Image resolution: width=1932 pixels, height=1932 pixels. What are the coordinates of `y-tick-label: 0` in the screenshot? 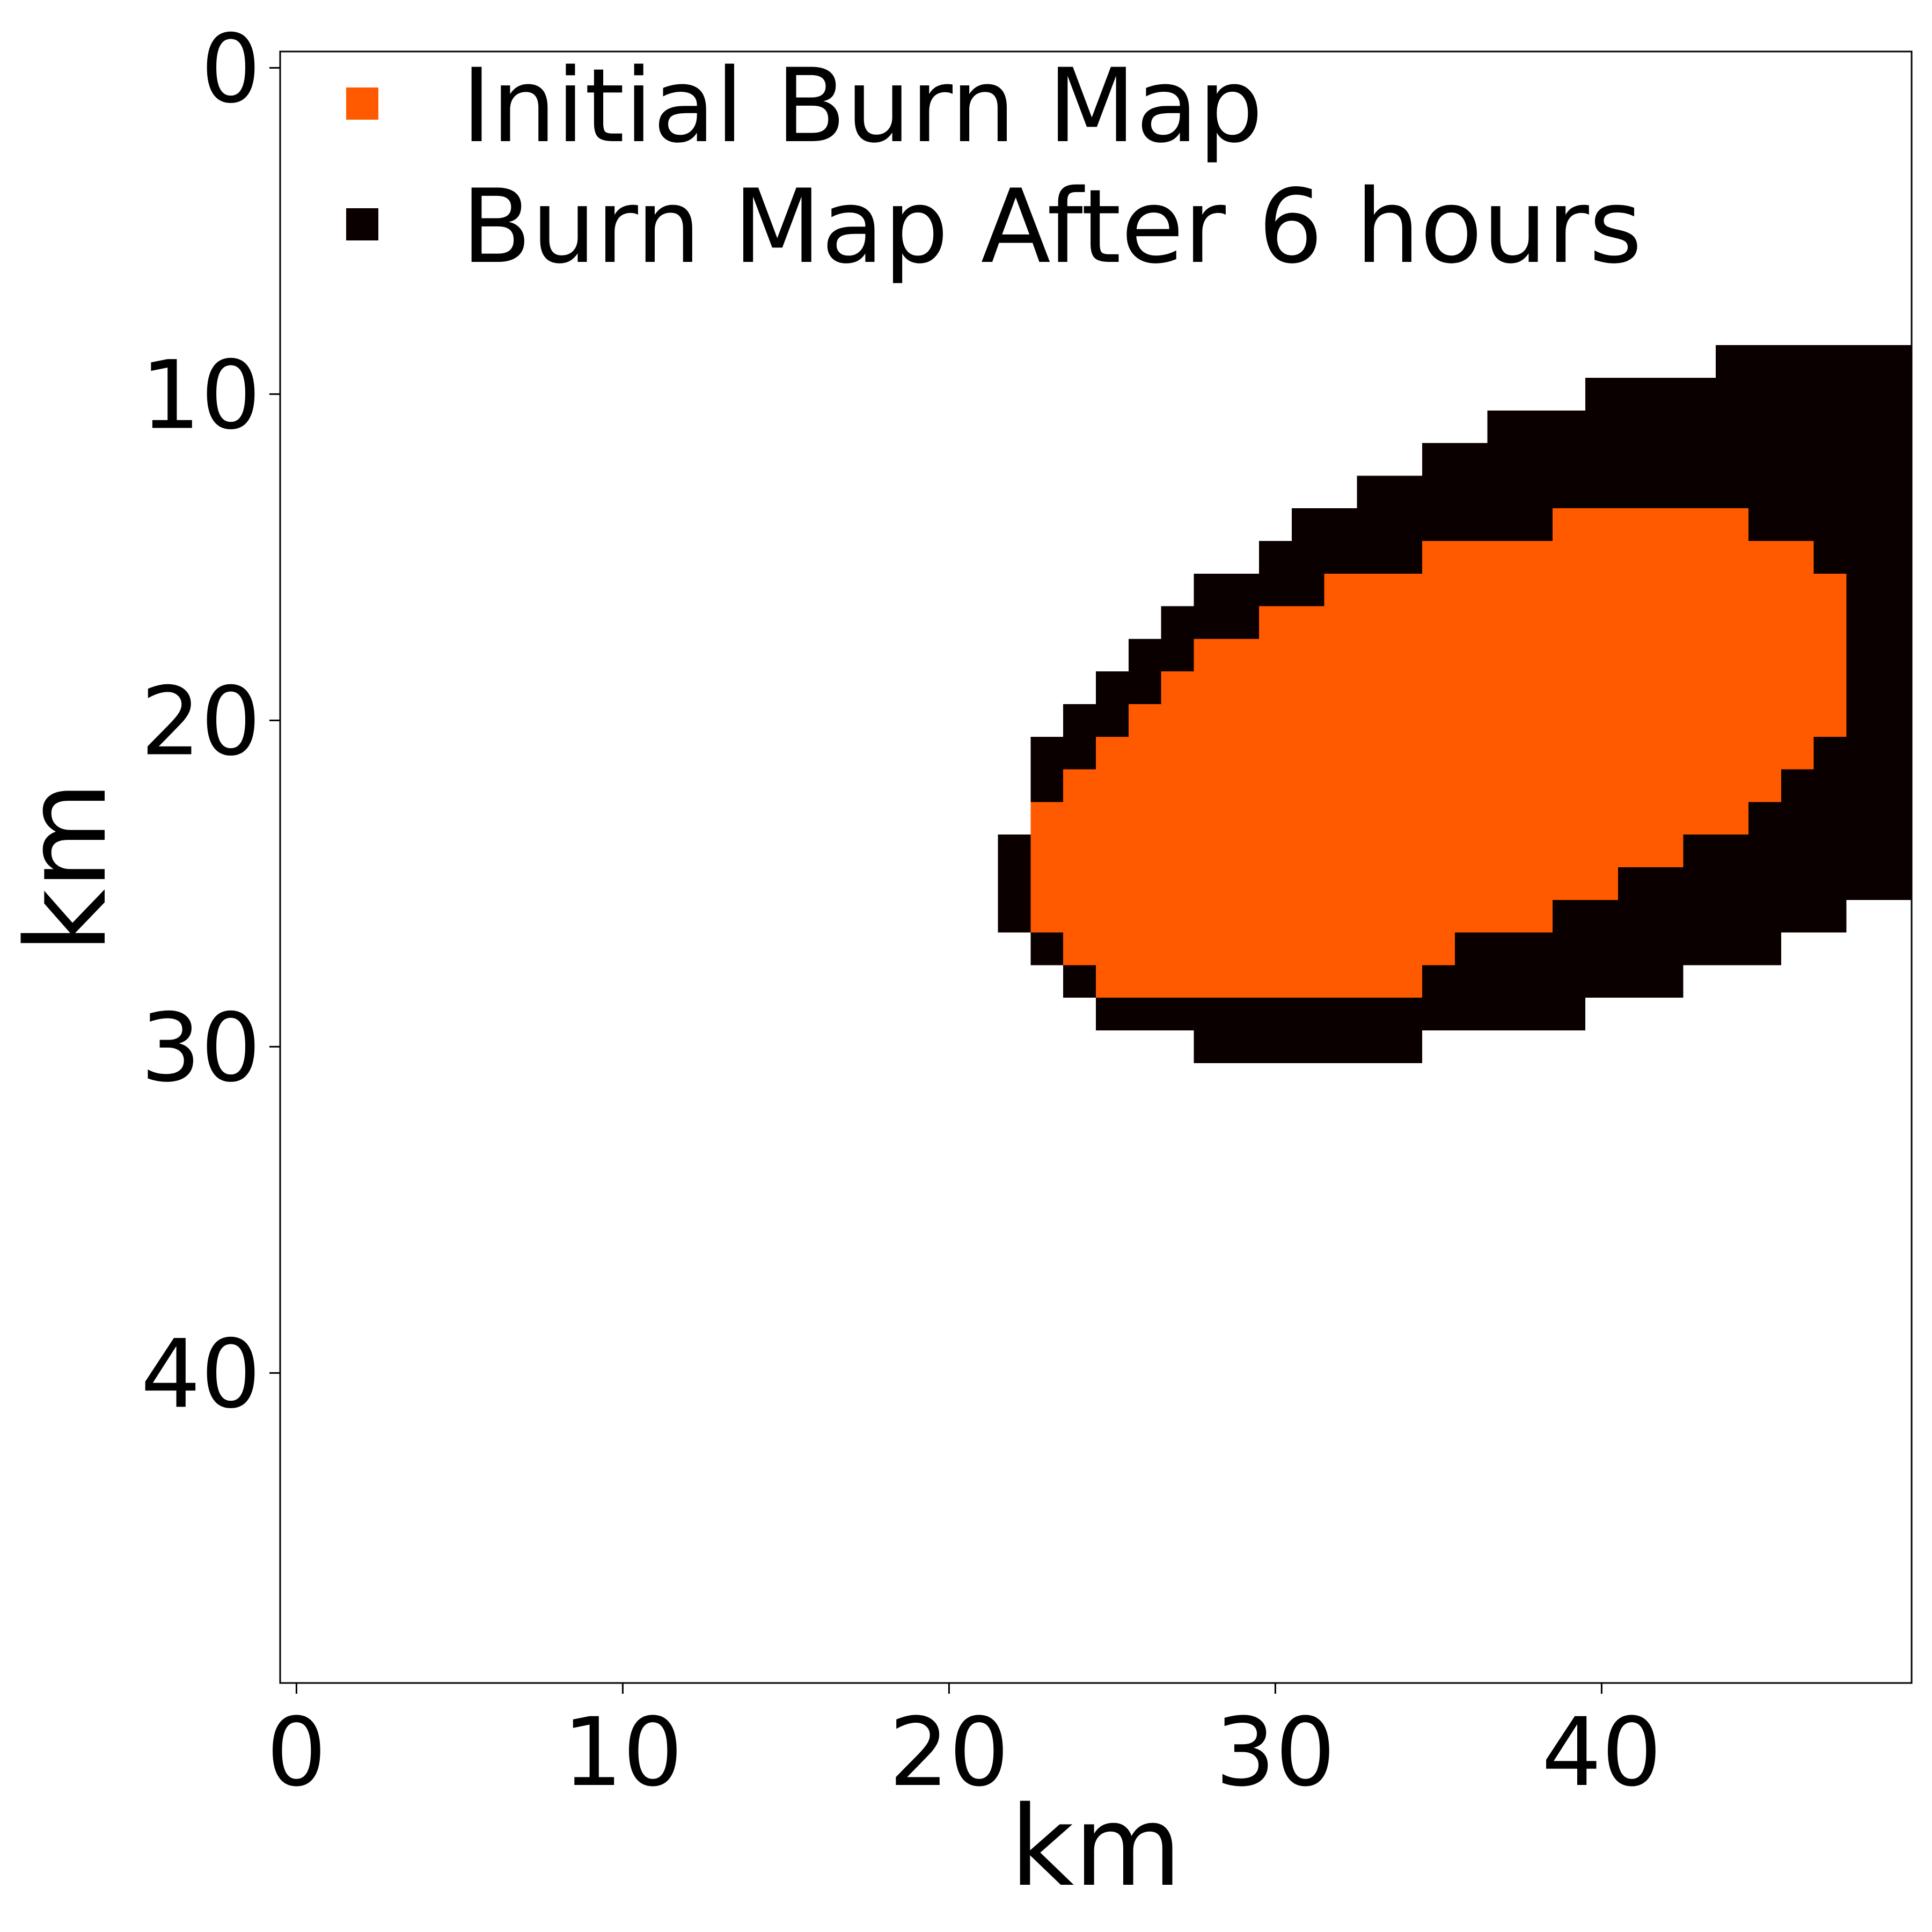 It's located at (231, 69).